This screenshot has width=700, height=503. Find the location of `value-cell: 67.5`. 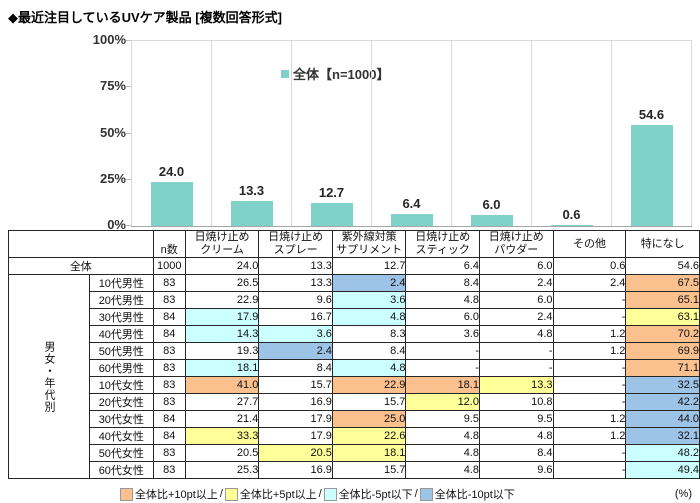

value-cell: 67.5 is located at coordinates (662, 283).